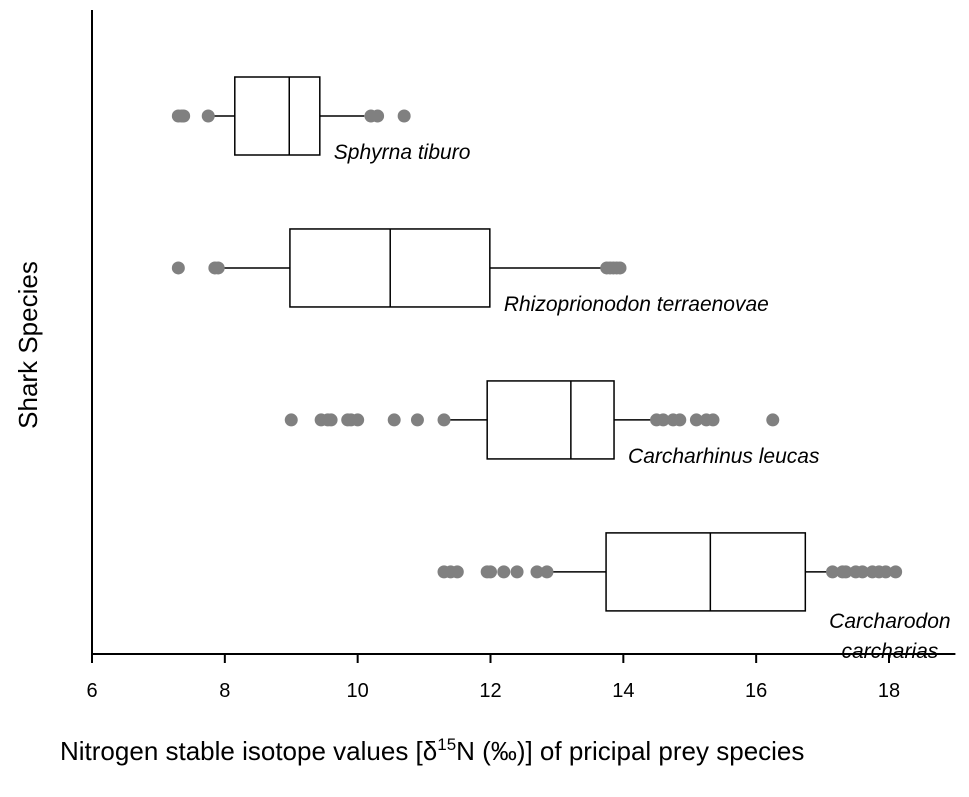 The image size is (969, 797). Describe the element at coordinates (446, 744) in the screenshot. I see `x-label-superscript: 15` at that location.